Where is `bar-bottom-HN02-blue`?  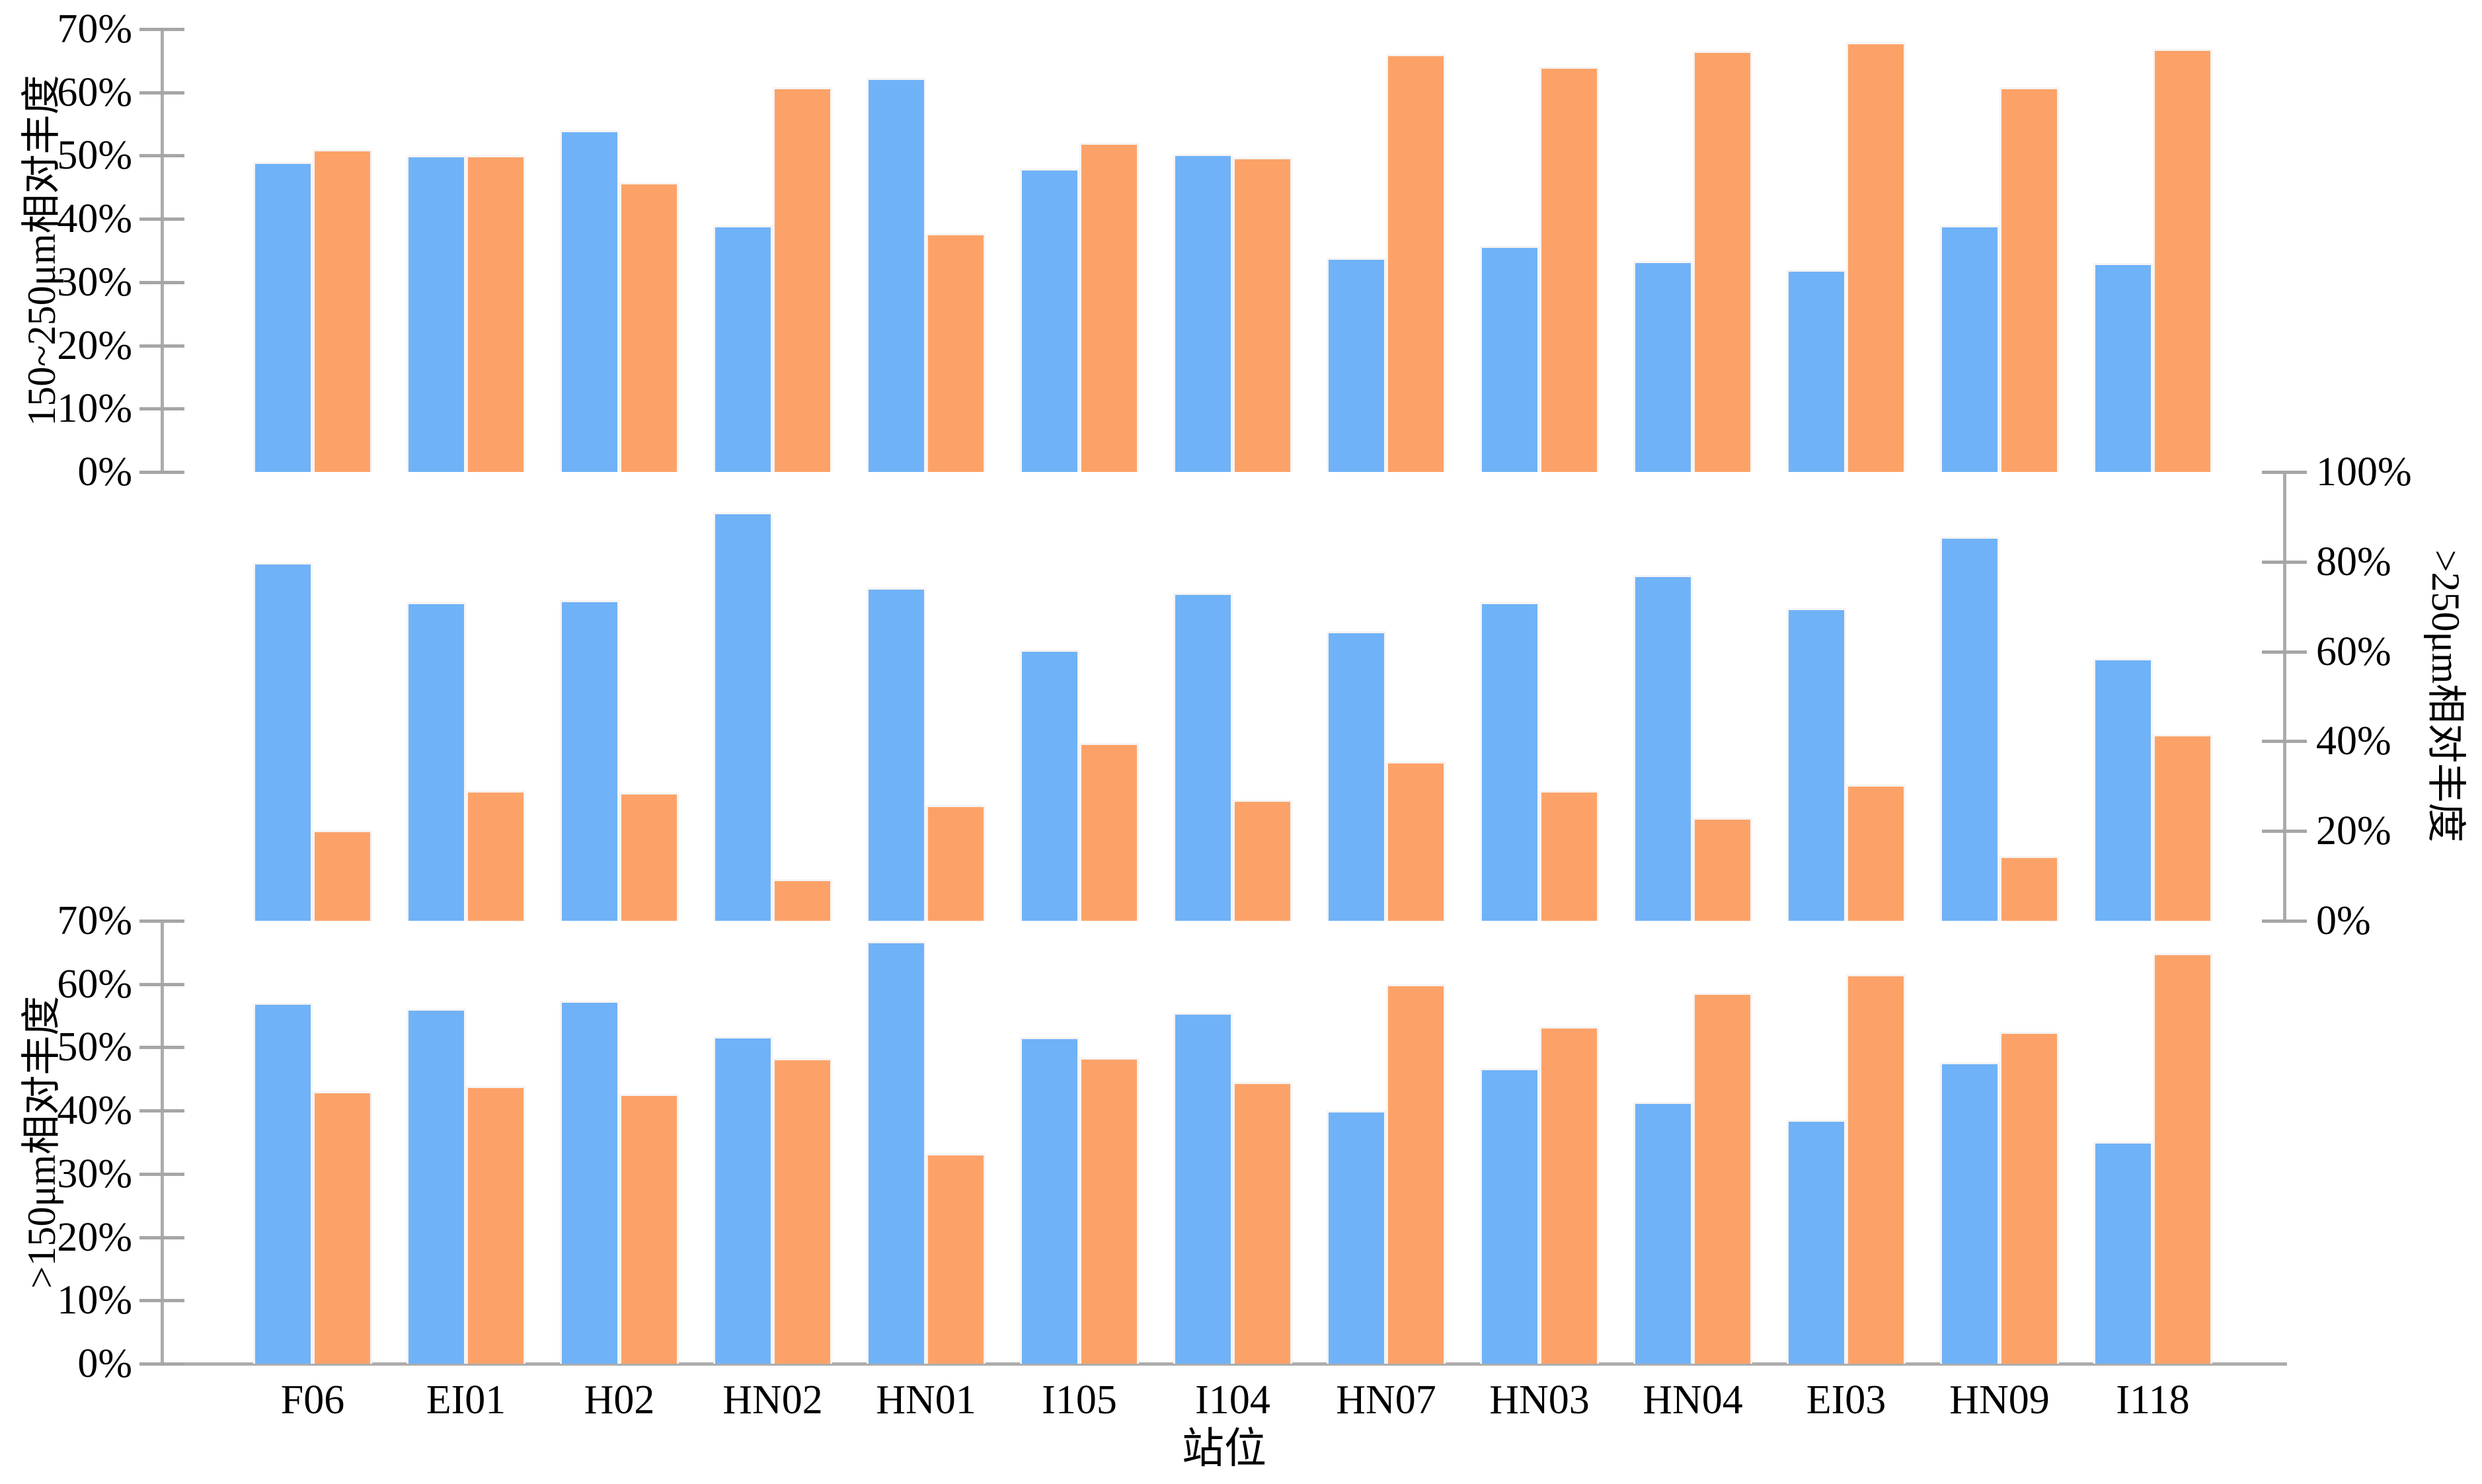 bar-bottom-HN02-blue is located at coordinates (743, 1200).